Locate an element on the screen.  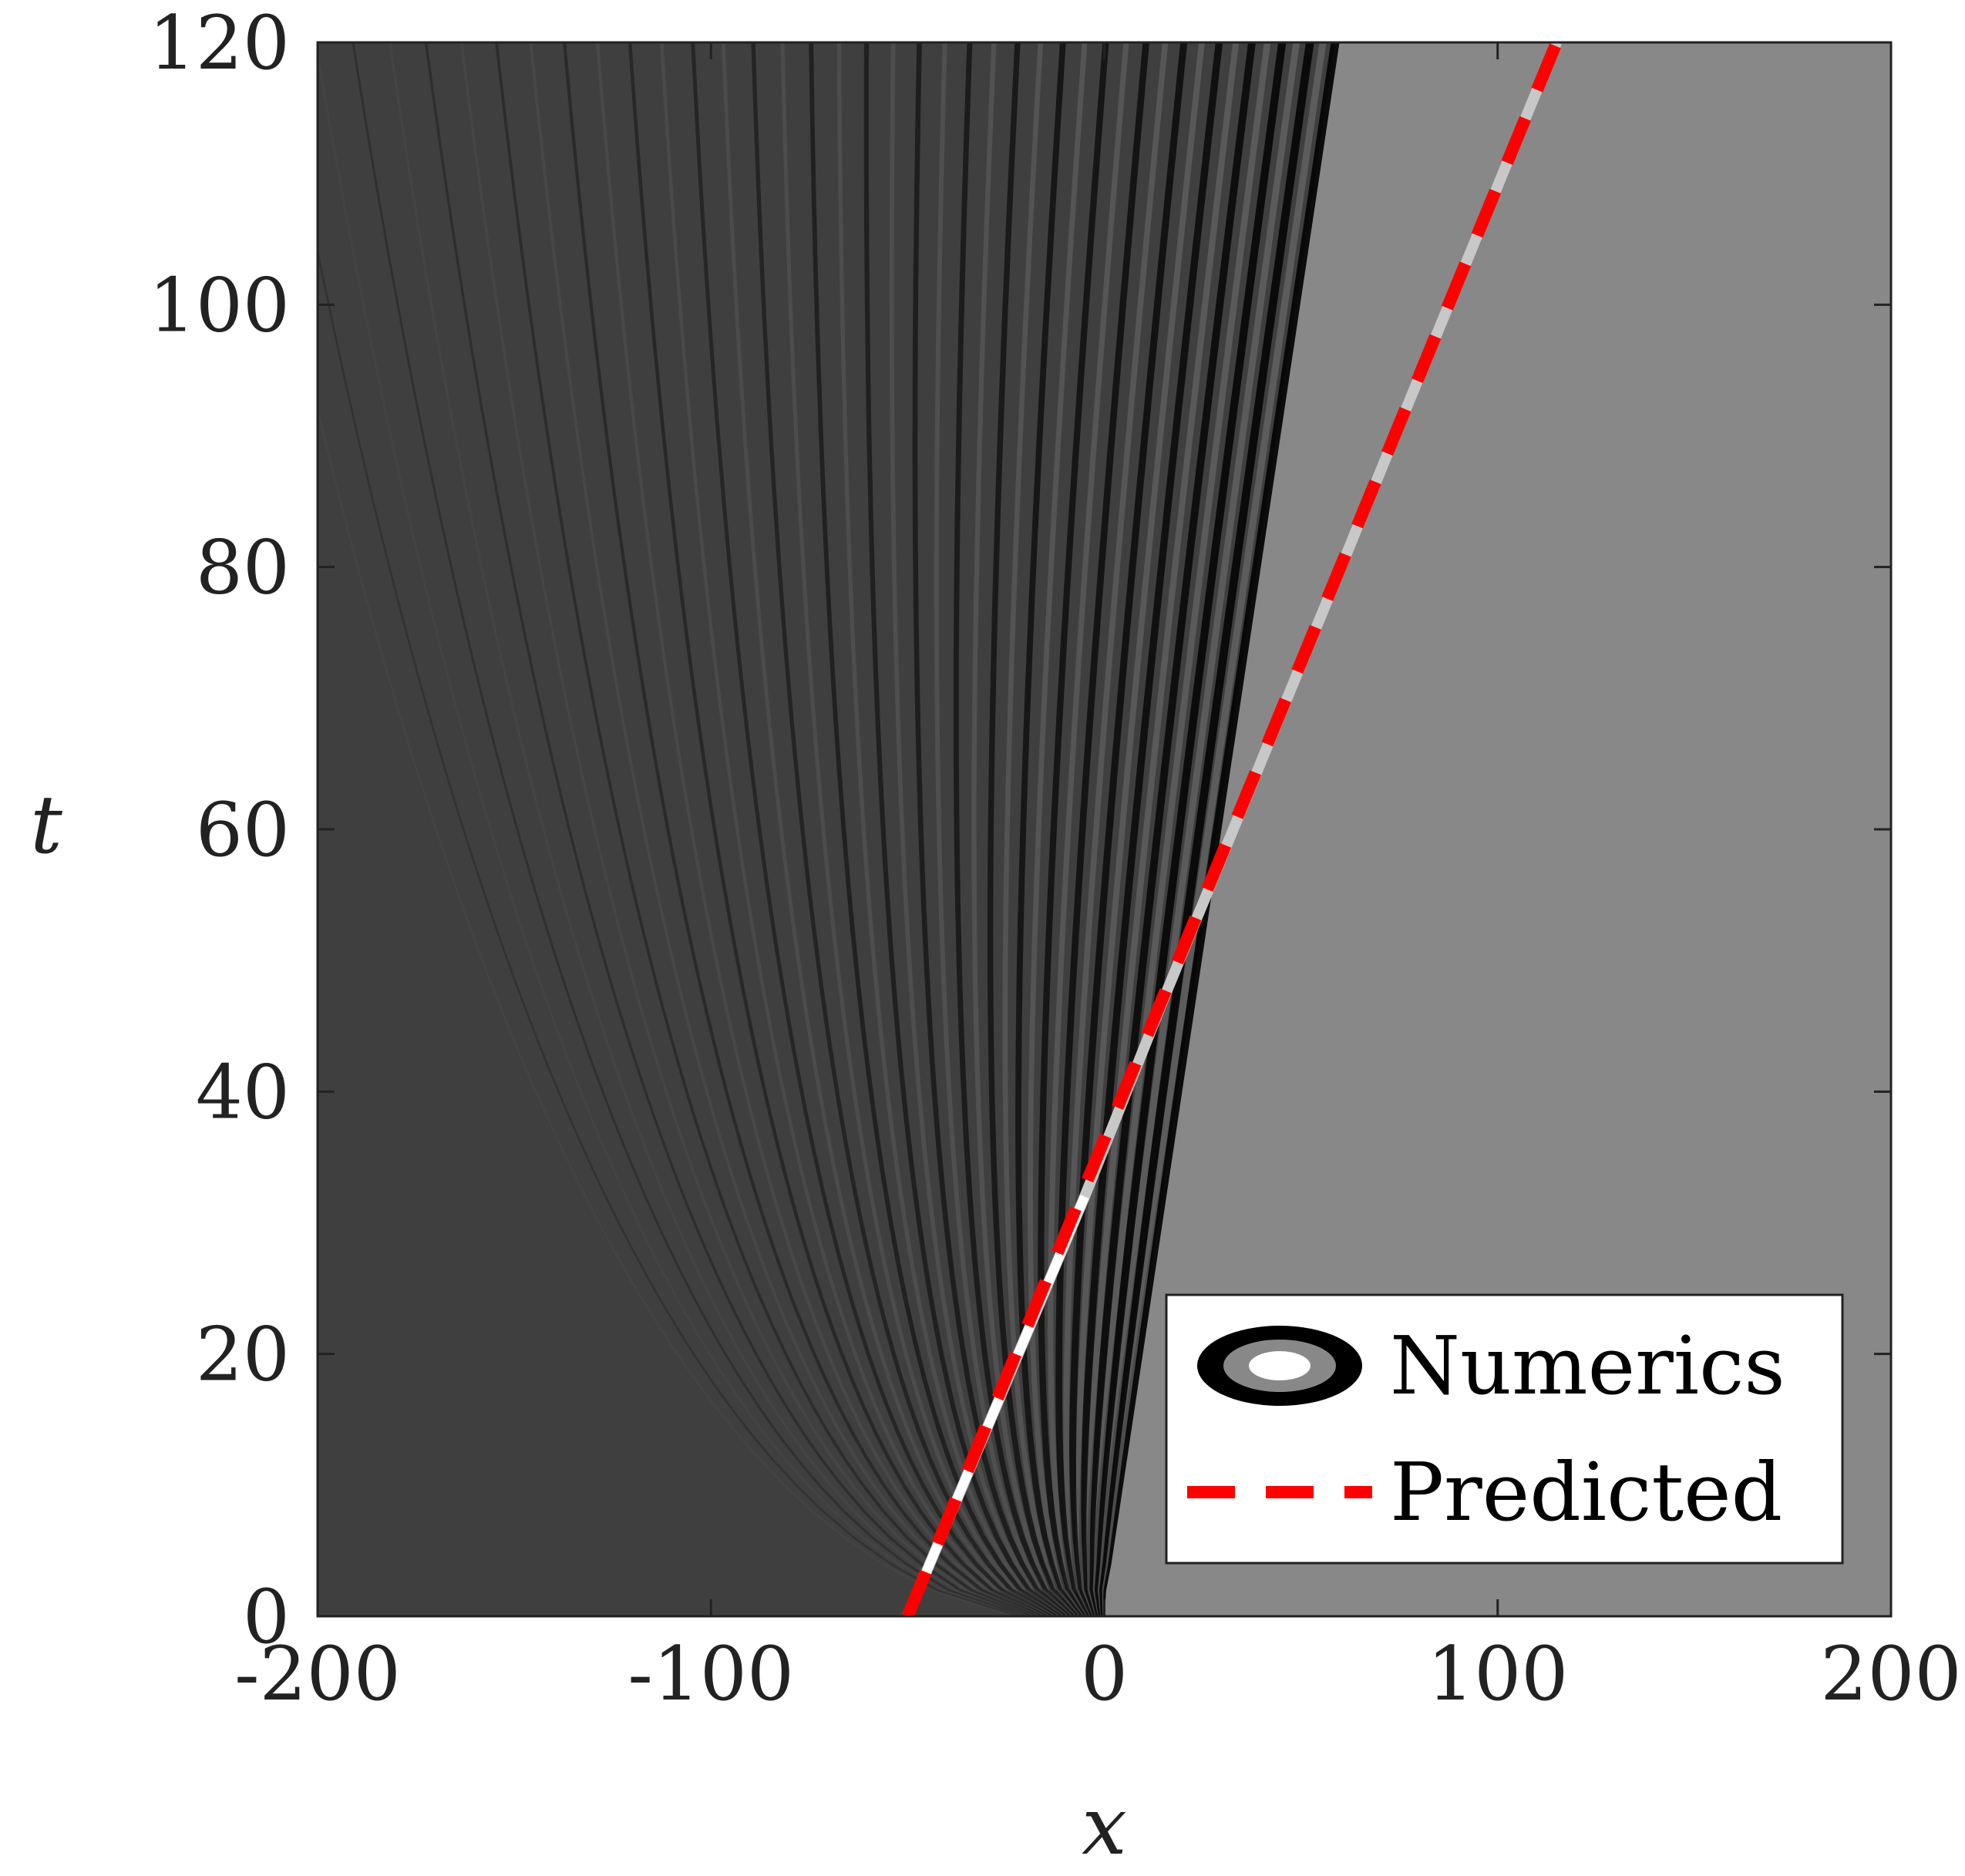
numerics-legend-icon is located at coordinates (1279, 1366).